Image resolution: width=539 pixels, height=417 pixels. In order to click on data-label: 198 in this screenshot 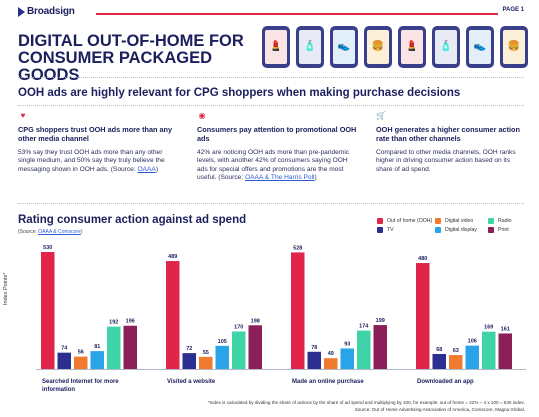, I will do `click(255, 321)`.